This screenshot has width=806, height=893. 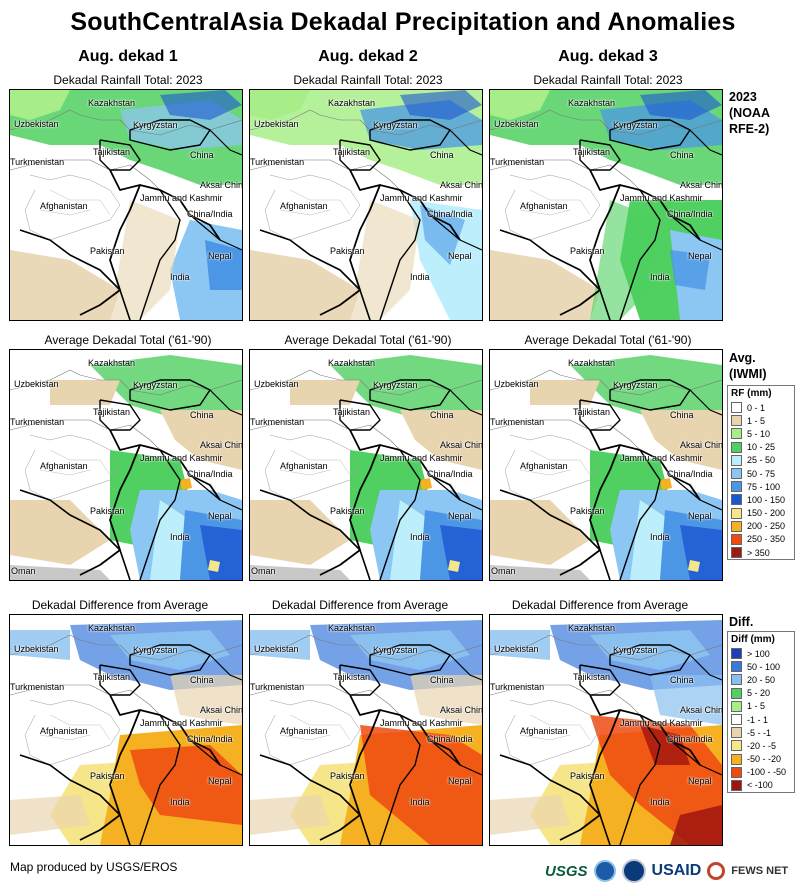 I want to click on map-label-oman: Oman, so click(x=23, y=571).